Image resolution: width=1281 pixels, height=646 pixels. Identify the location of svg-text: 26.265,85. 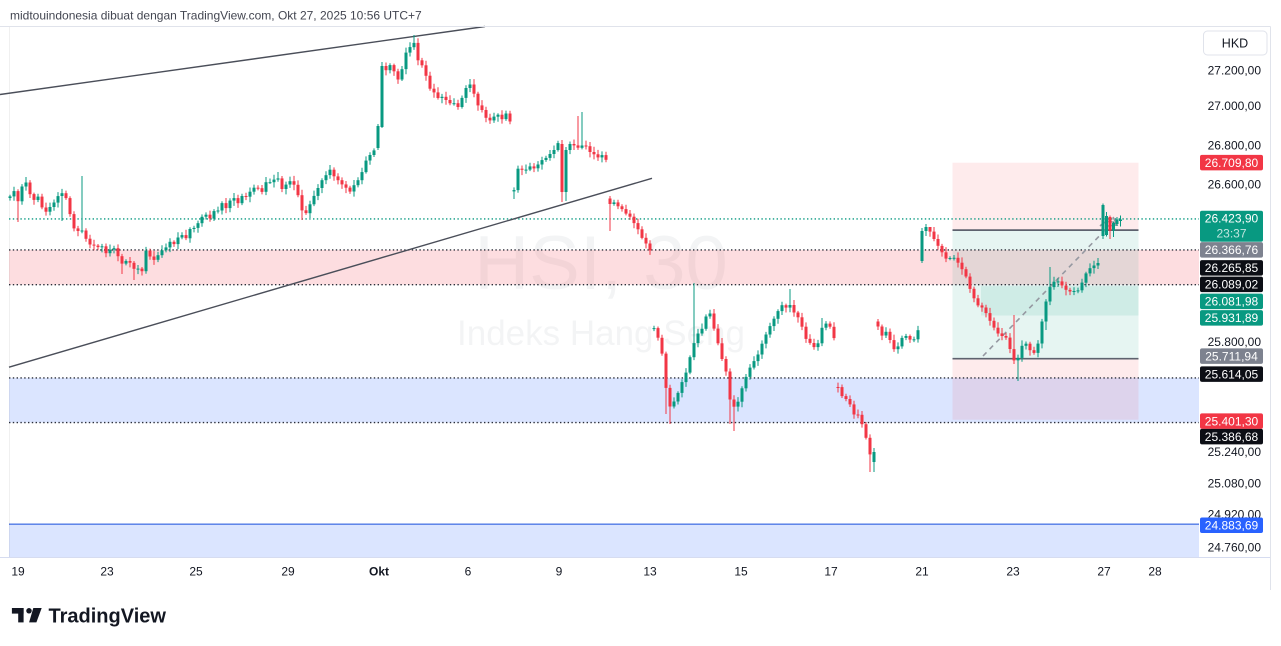
(1232, 268).